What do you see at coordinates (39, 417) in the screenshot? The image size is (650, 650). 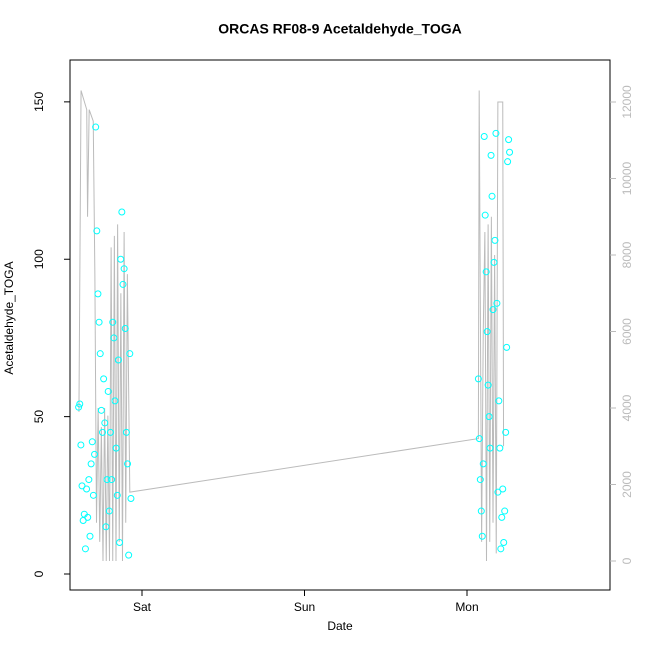 I see `y-tick-label: 50` at bounding box center [39, 417].